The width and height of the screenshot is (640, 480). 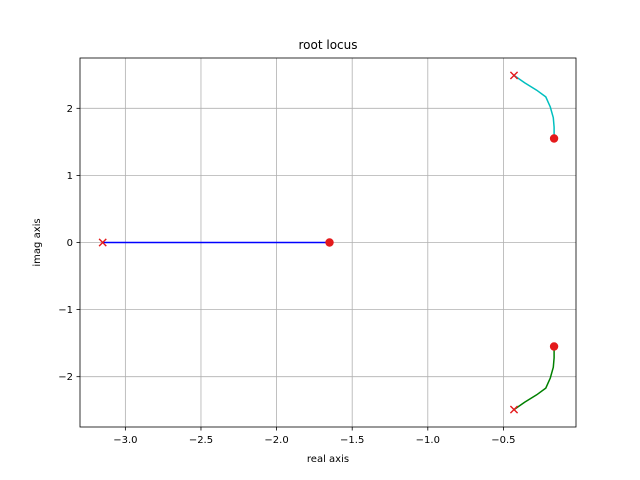 What do you see at coordinates (428, 440) in the screenshot?
I see `x-tick-label: −1.0` at bounding box center [428, 440].